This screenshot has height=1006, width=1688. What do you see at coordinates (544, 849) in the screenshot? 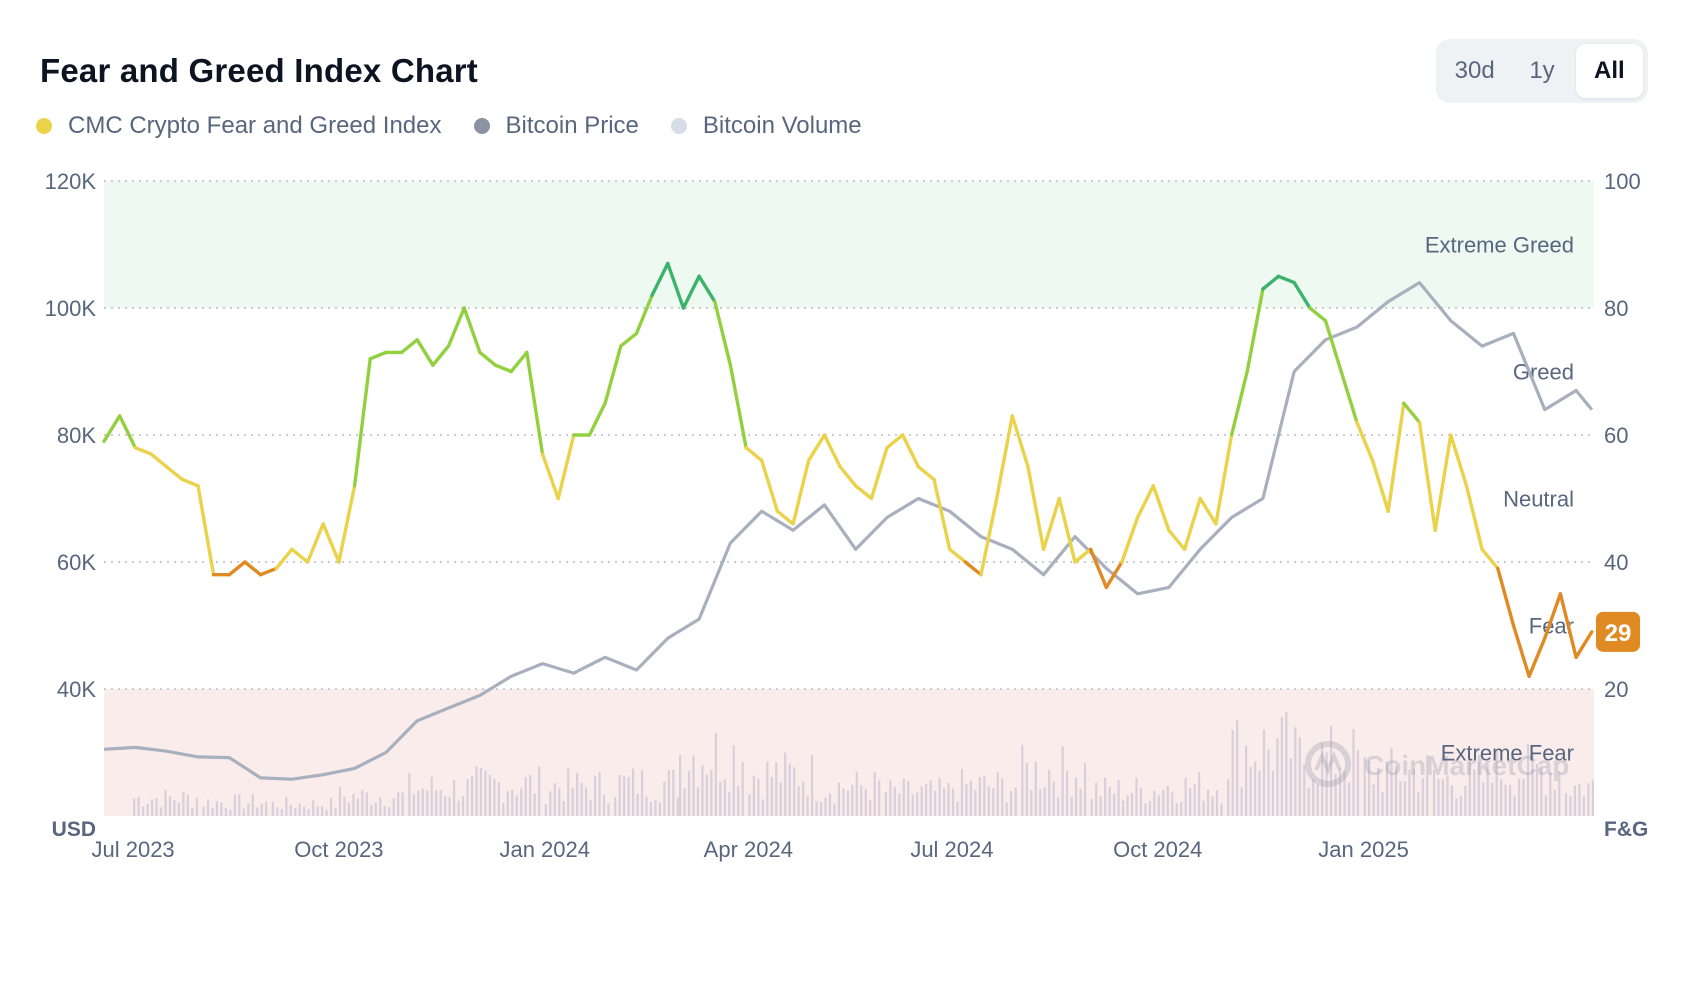
I see `x-tick-label: Jan 2024` at bounding box center [544, 849].